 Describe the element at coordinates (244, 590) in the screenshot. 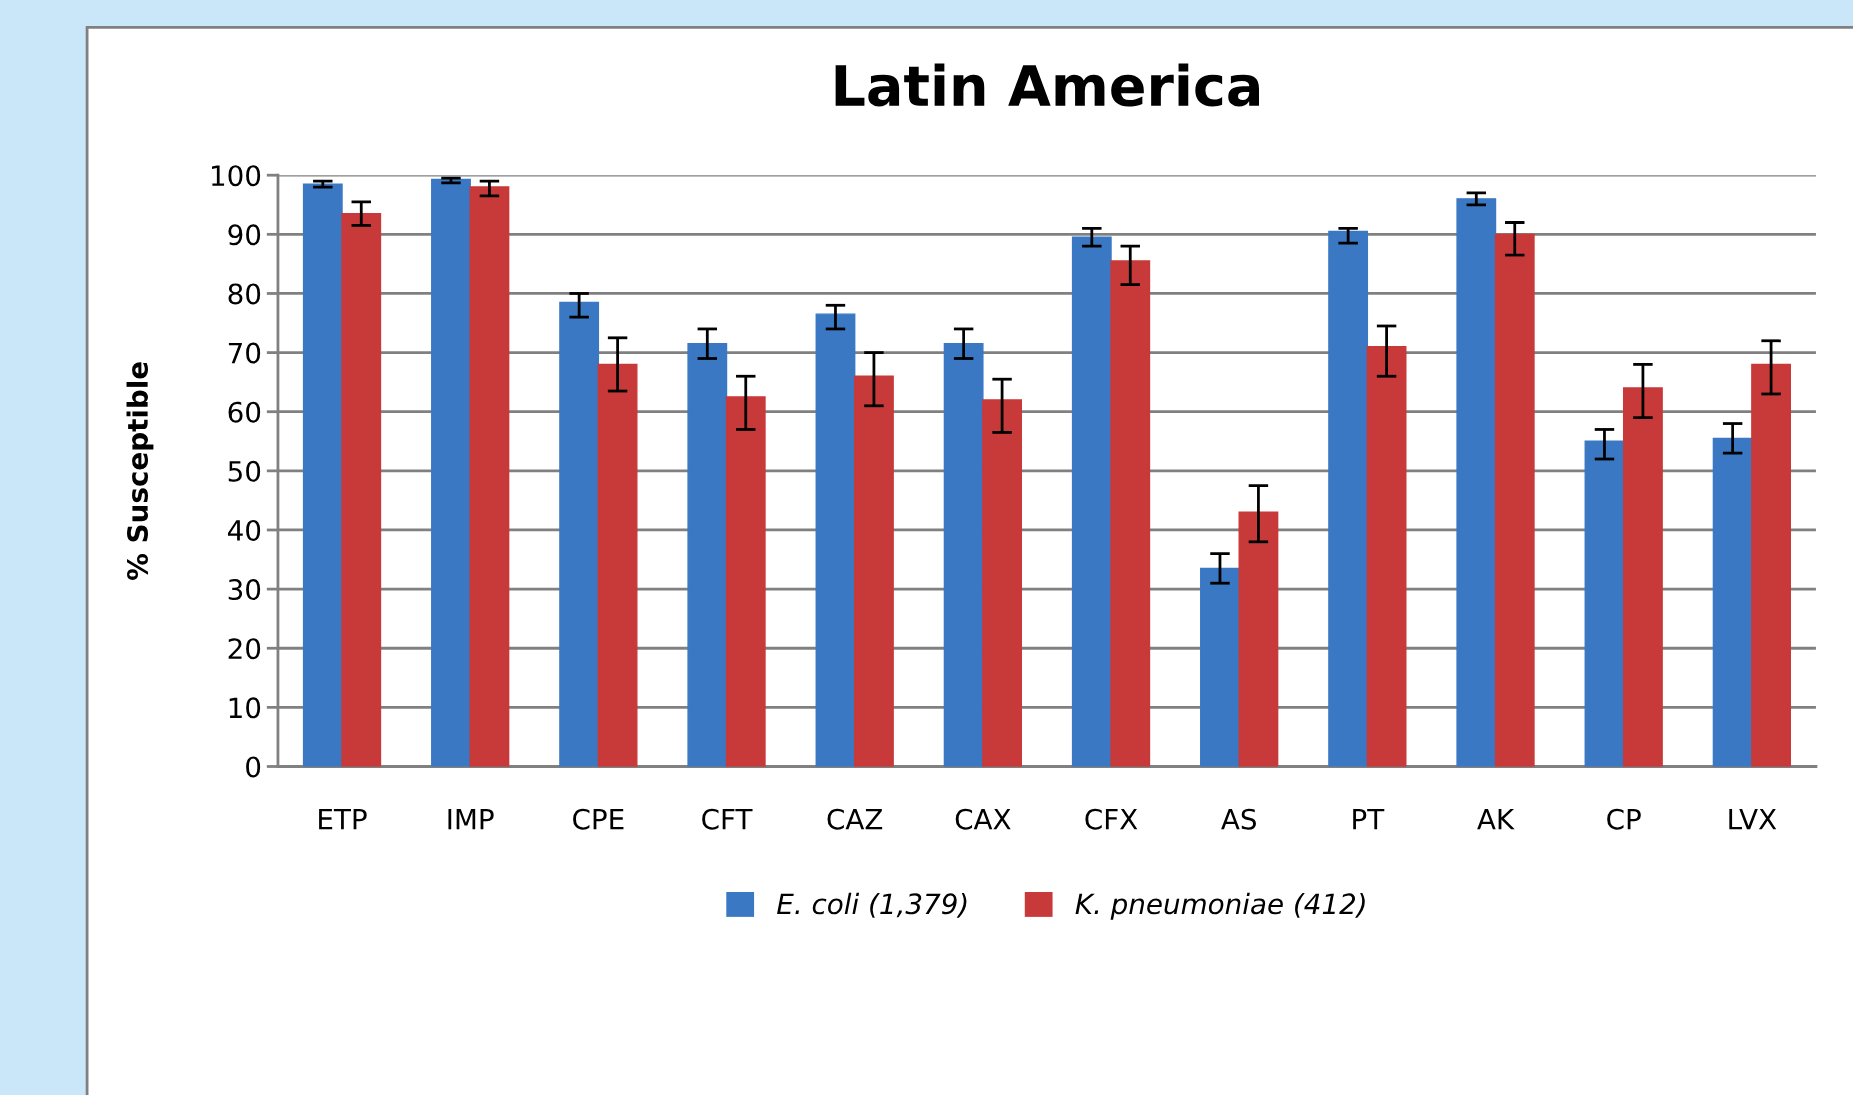

I see `y-tick-label: 30` at that location.